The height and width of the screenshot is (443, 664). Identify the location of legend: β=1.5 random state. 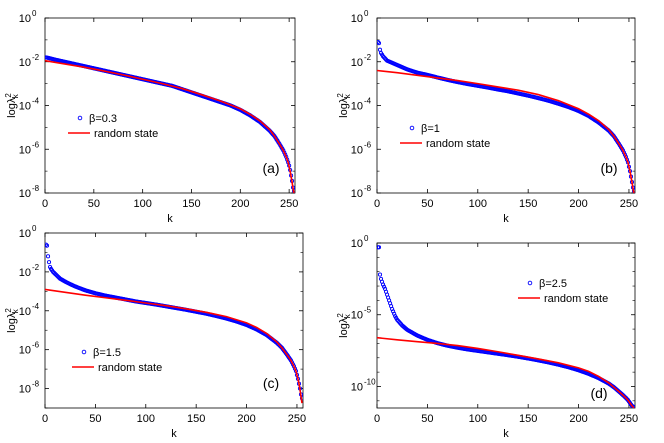
(117, 360).